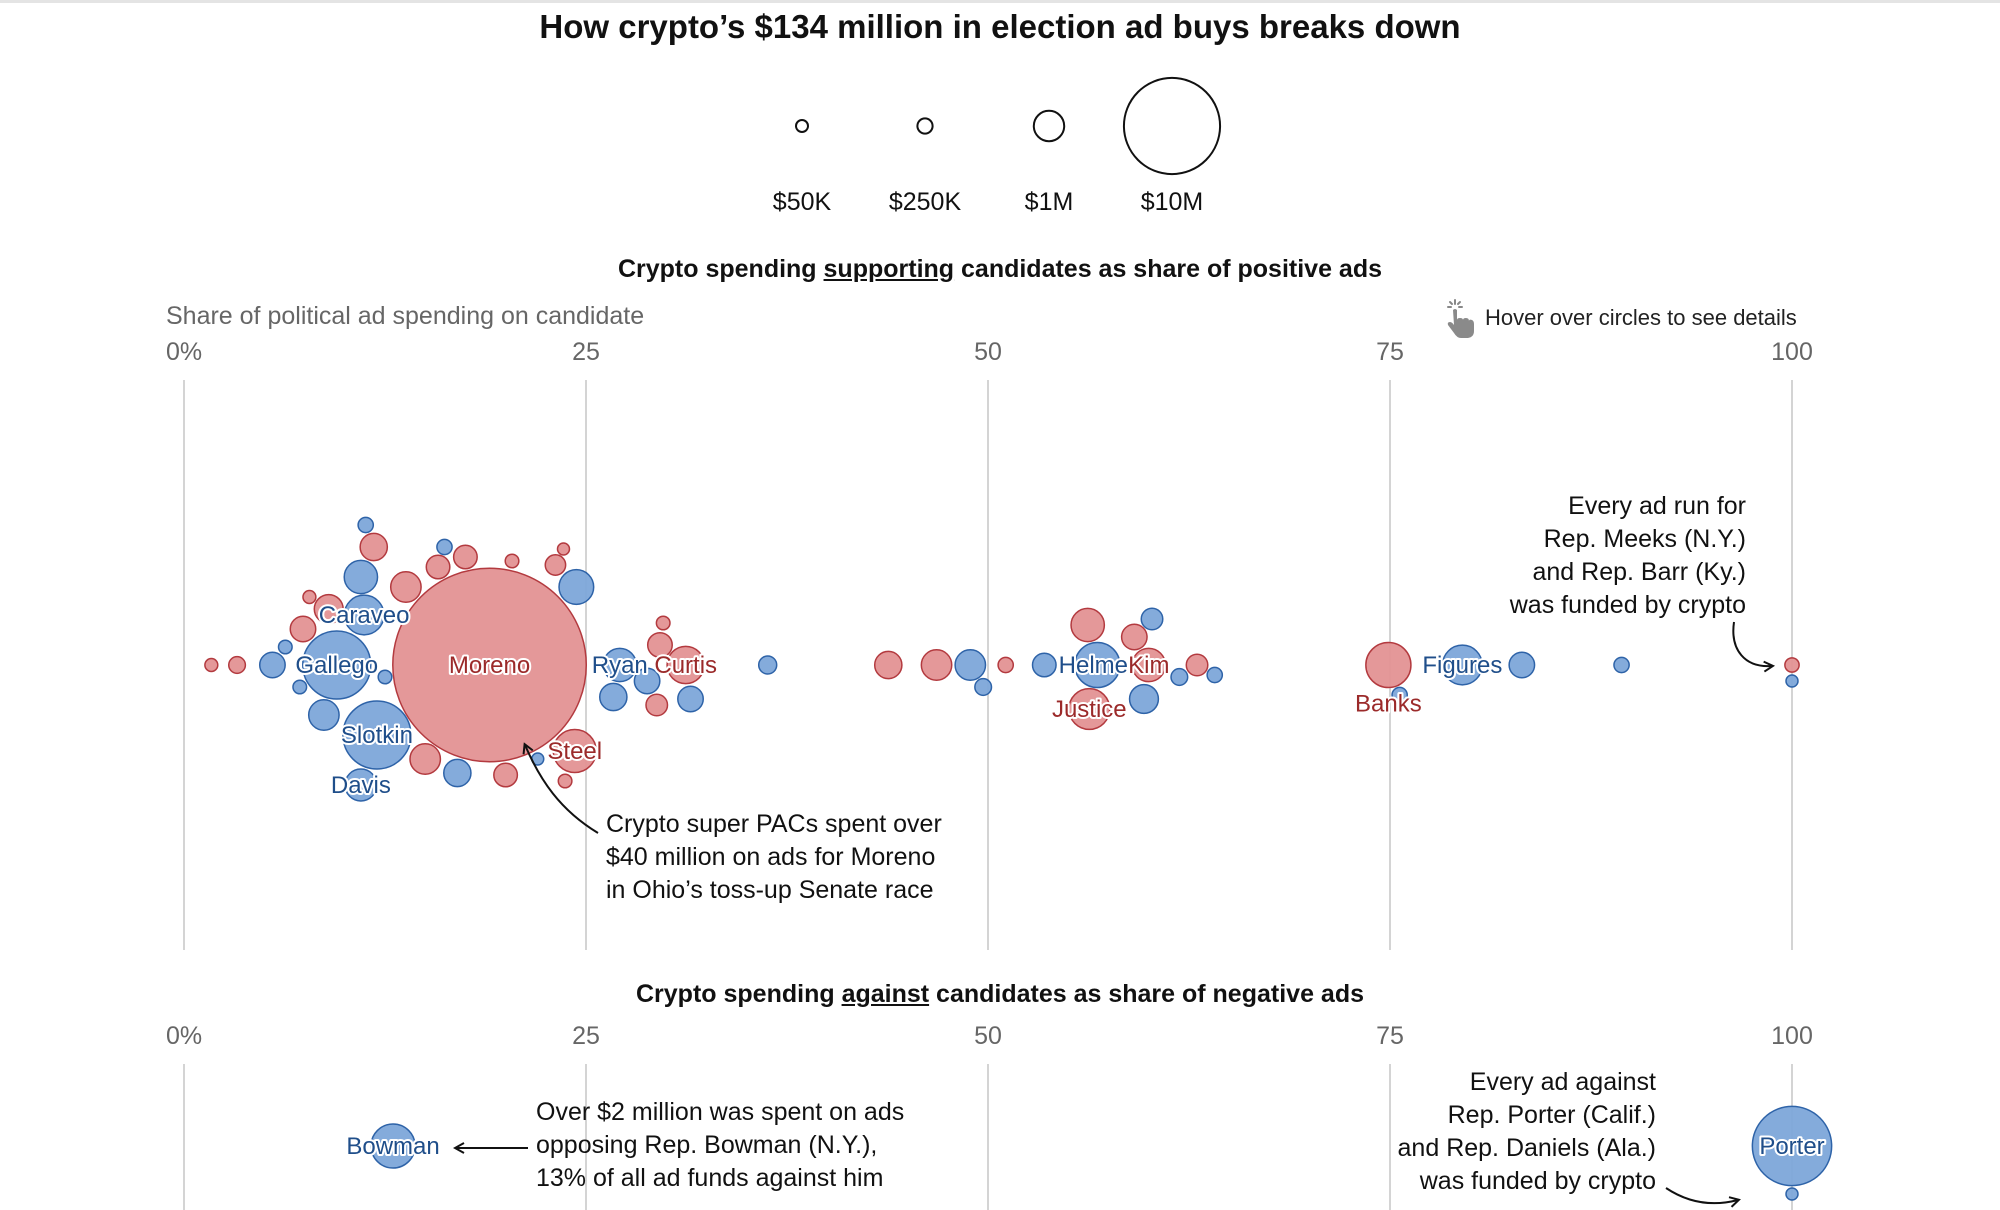 The image size is (2000, 1210). I want to click on arrow-porter, so click(1701, 1195).